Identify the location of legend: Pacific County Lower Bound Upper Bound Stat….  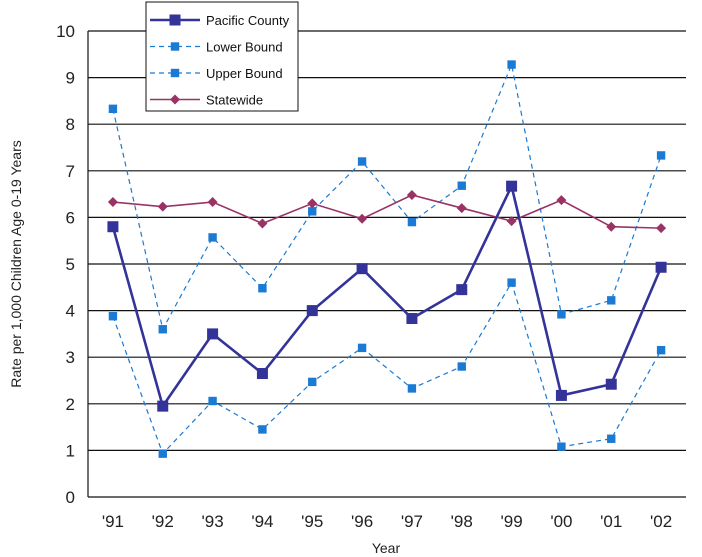
(222, 56).